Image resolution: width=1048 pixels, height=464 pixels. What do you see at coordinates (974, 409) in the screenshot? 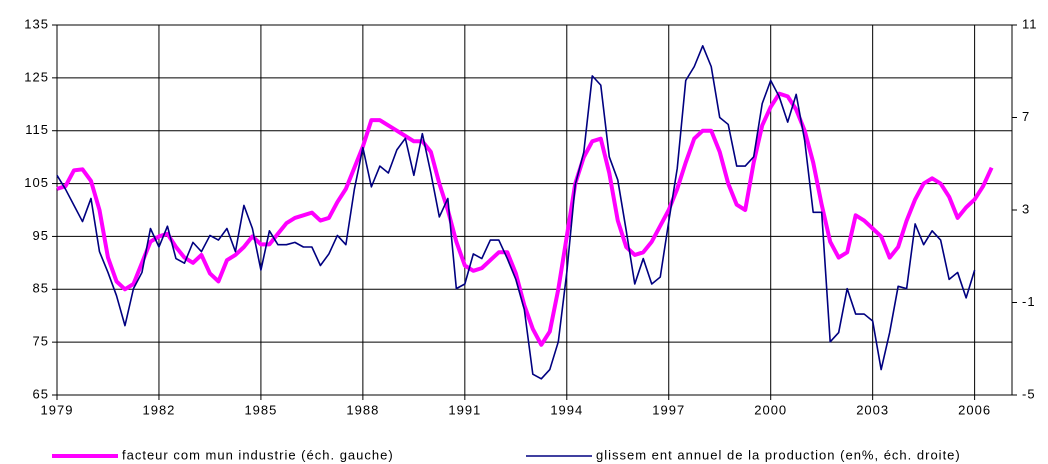
I see `x-tick-label: 2006` at bounding box center [974, 409].